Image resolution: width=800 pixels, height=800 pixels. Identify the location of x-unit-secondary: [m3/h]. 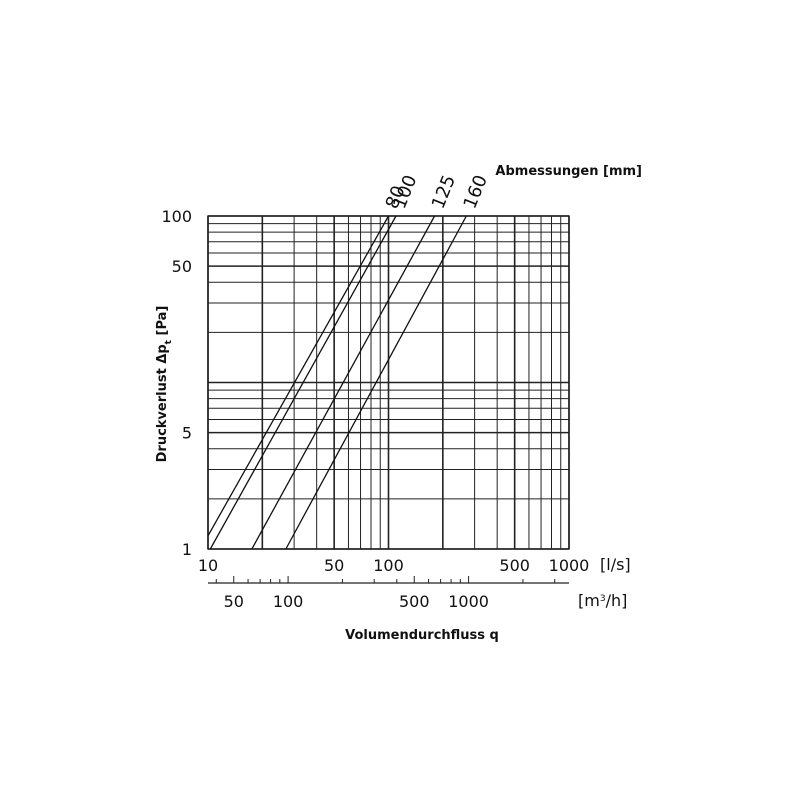
(602, 600).